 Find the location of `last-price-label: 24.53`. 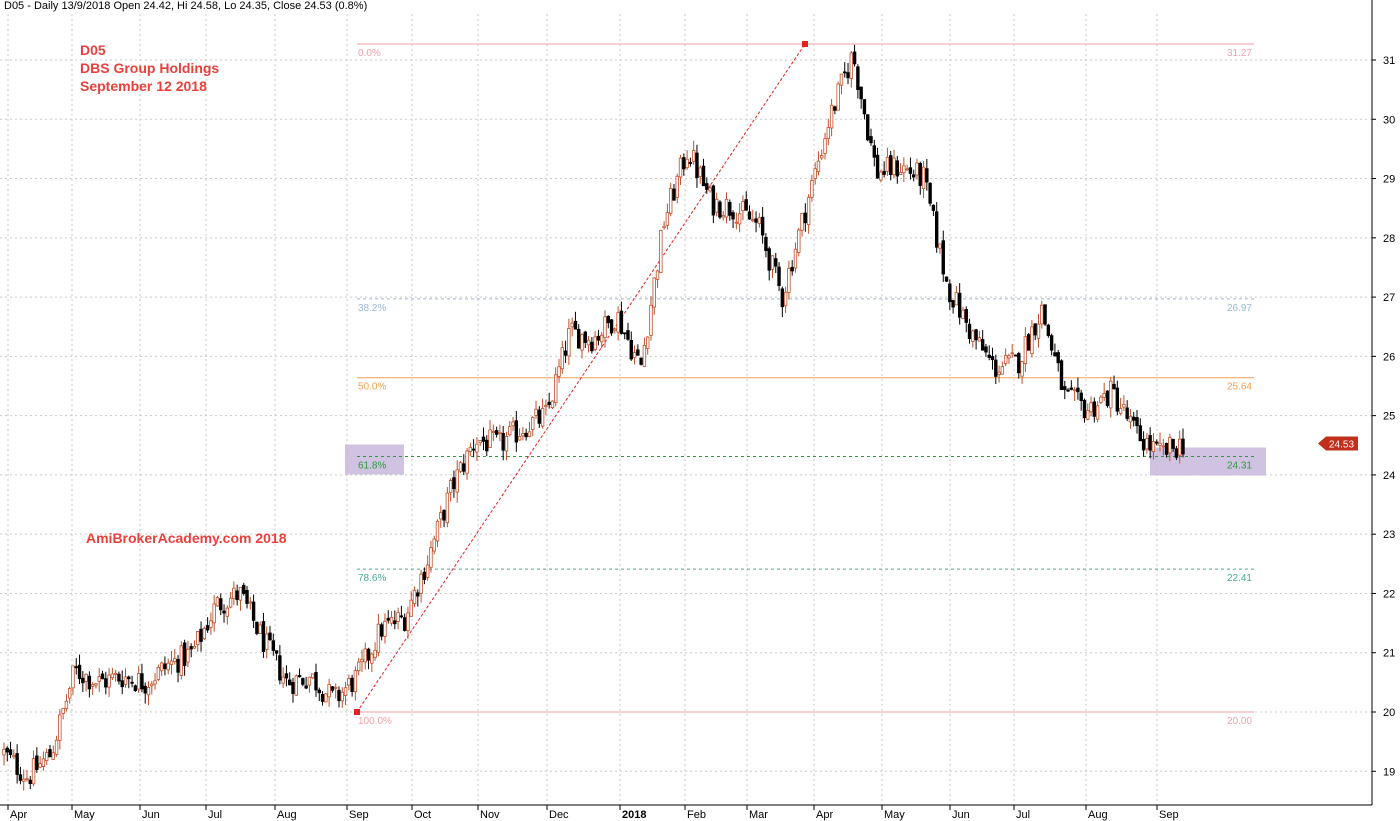

last-price-label: 24.53 is located at coordinates (1341, 444).